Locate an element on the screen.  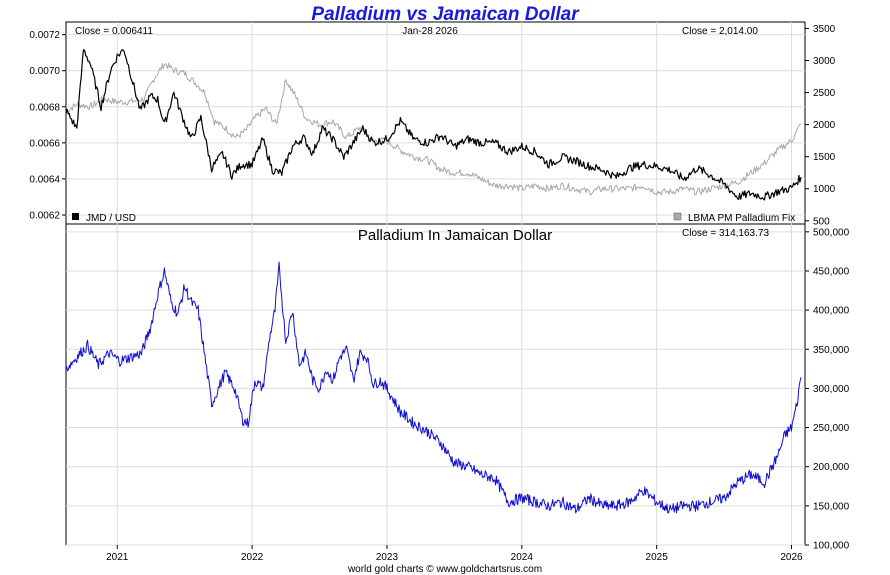
y-left-tick-label: 0.0062 is located at coordinates (44, 215).